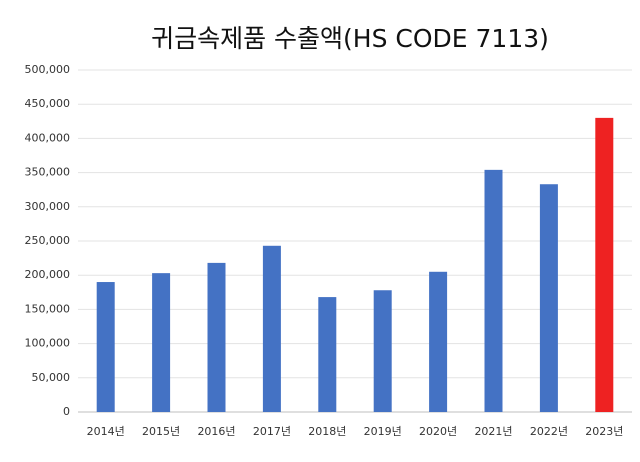 The height and width of the screenshot is (462, 640). What do you see at coordinates (66, 411) in the screenshot?
I see `y-tick-label: 0` at bounding box center [66, 411].